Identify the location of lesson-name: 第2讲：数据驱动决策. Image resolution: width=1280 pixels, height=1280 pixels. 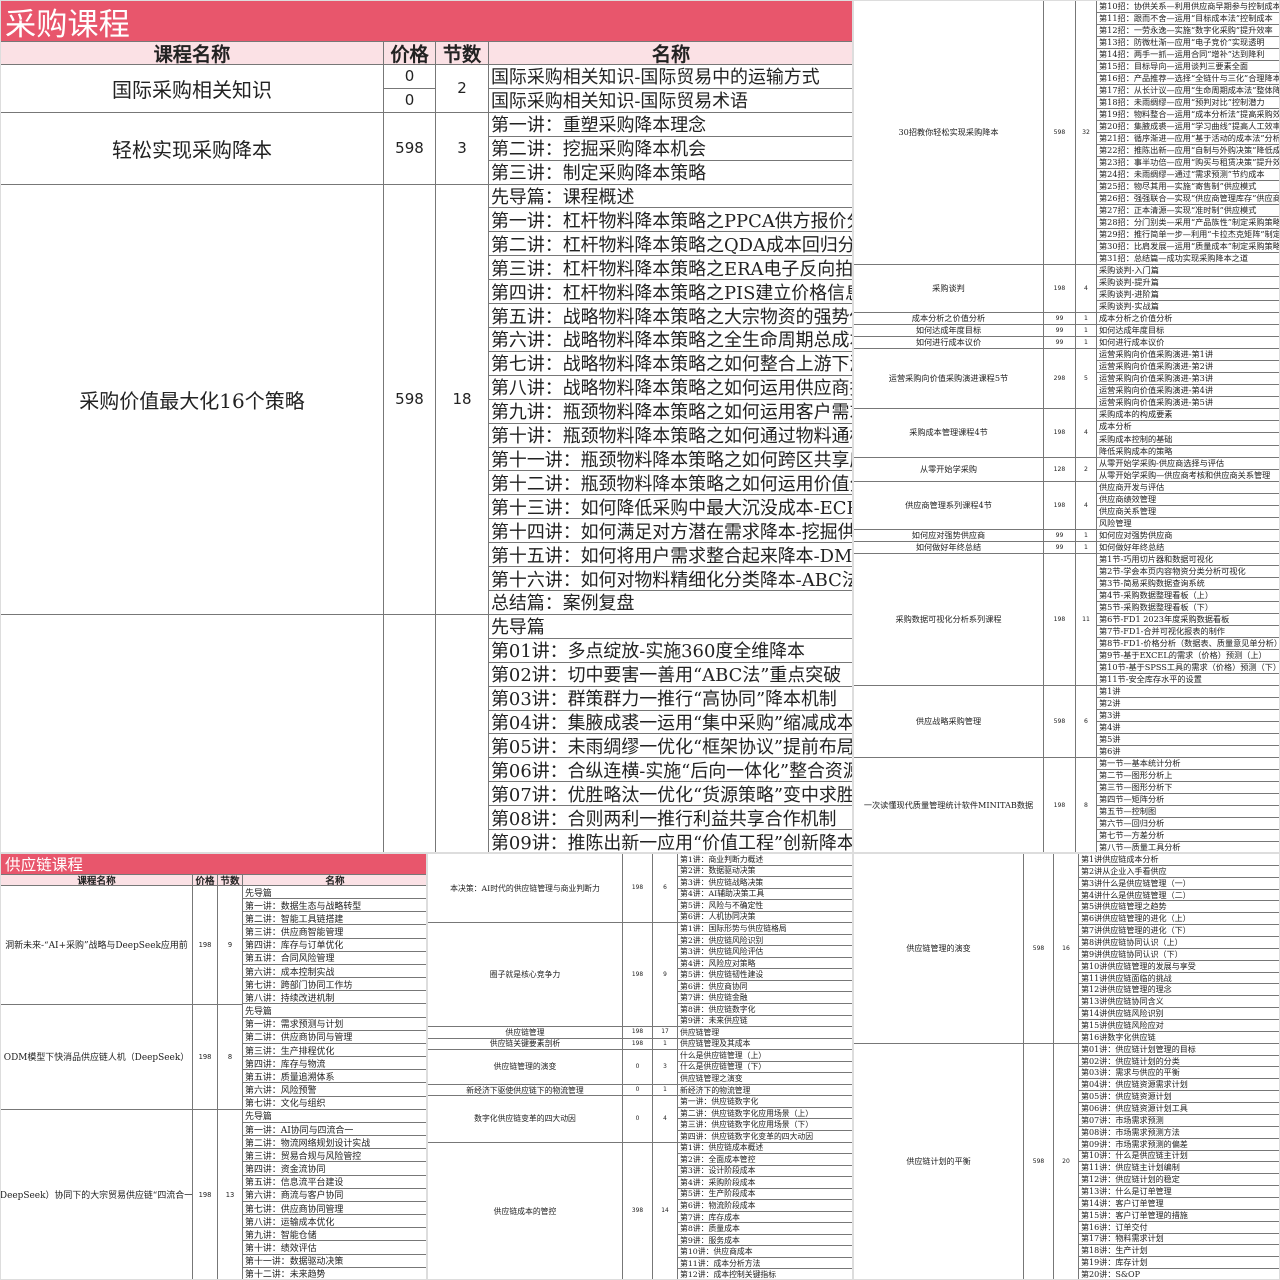
(765, 872).